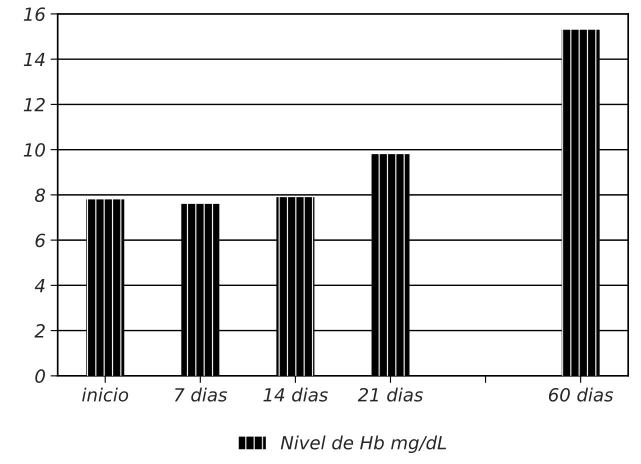 Image resolution: width=641 pixels, height=464 pixels. What do you see at coordinates (295, 395) in the screenshot?
I see `x-tick-label: 14 dias` at bounding box center [295, 395].